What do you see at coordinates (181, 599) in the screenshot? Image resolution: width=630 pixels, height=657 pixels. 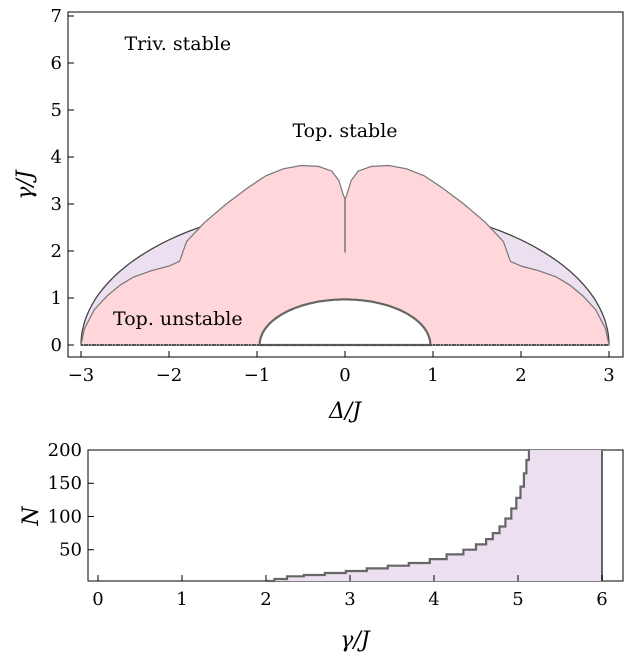 I see `bottom-x-tick-label: 1` at bounding box center [181, 599].